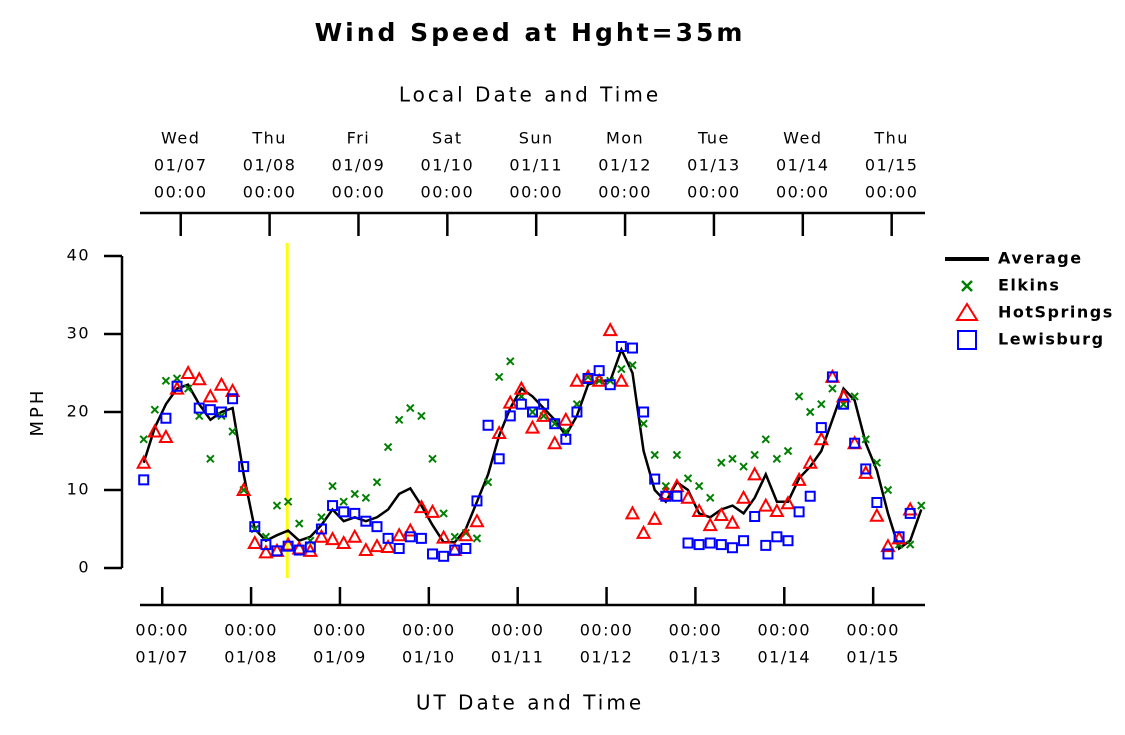  I want to click on x2-tick-label: 01/11, so click(536, 165).